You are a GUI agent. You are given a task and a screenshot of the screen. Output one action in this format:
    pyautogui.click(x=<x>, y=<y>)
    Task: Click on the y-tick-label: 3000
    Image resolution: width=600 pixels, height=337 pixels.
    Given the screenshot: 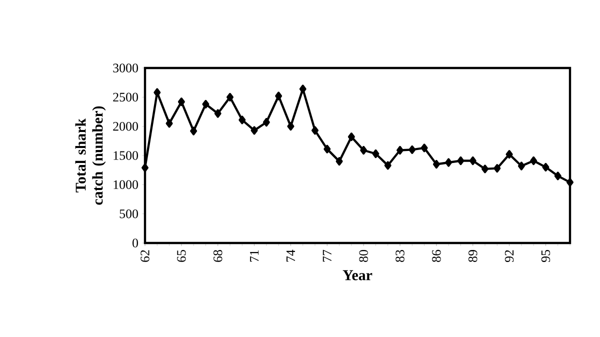 What is the action you would take?
    pyautogui.click(x=125, y=68)
    